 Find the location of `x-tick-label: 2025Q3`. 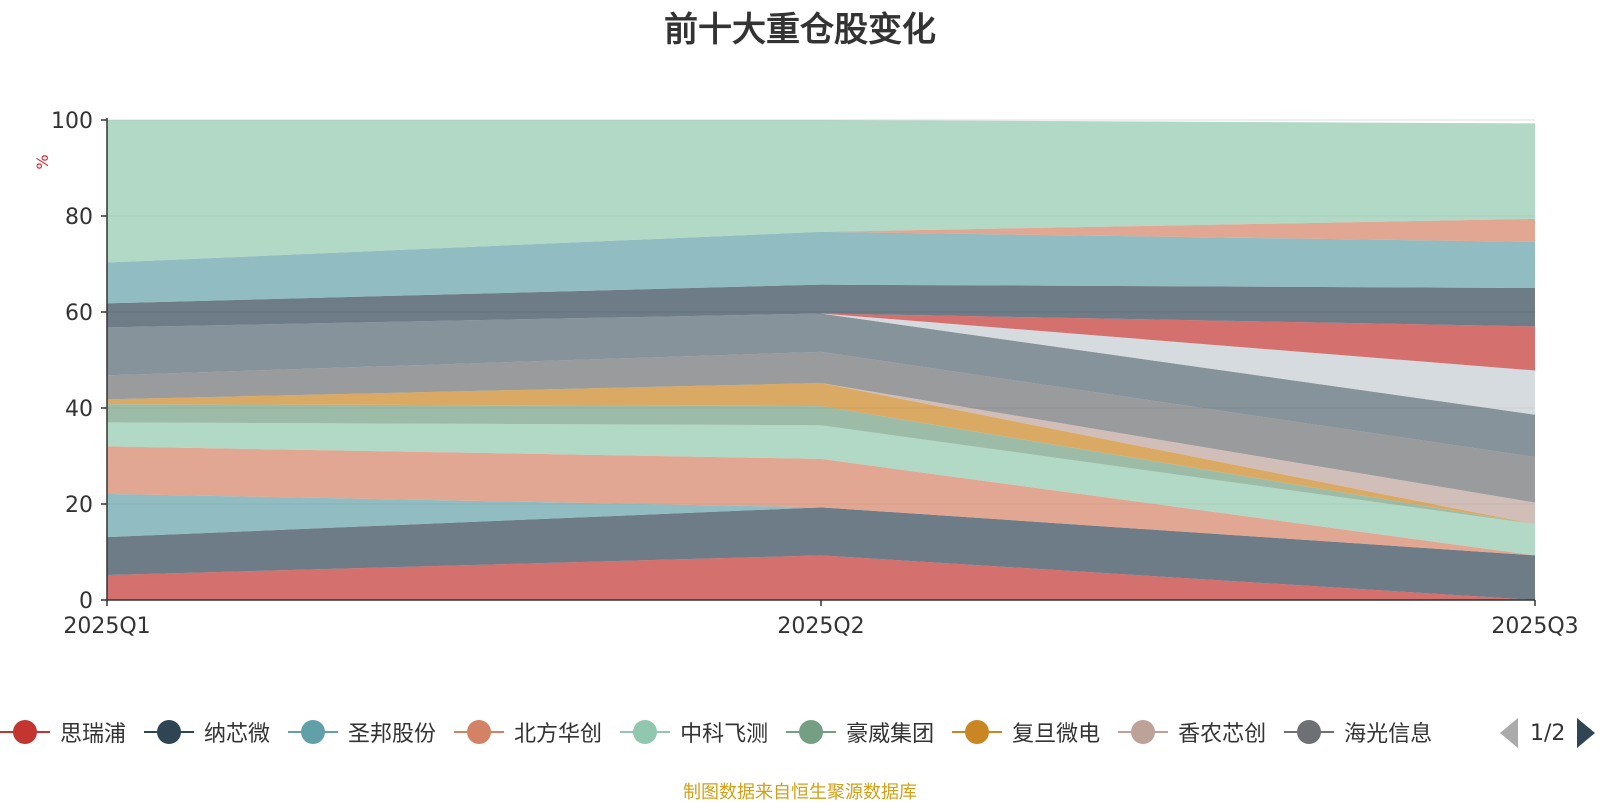

x-tick-label: 2025Q3 is located at coordinates (1534, 626).